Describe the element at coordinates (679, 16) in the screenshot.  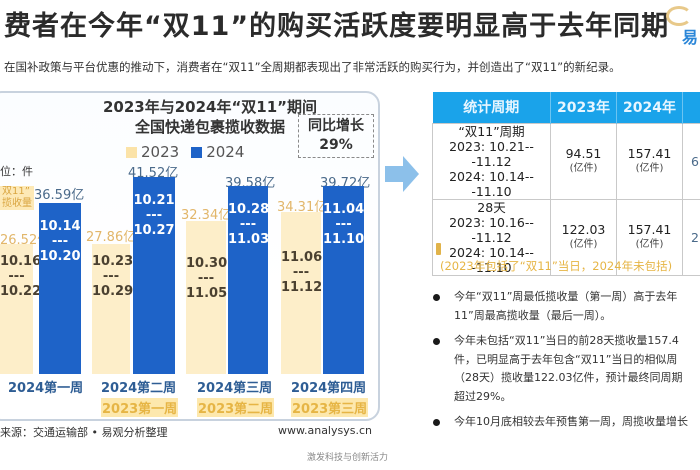
I see `logo-swirl-icon` at that location.